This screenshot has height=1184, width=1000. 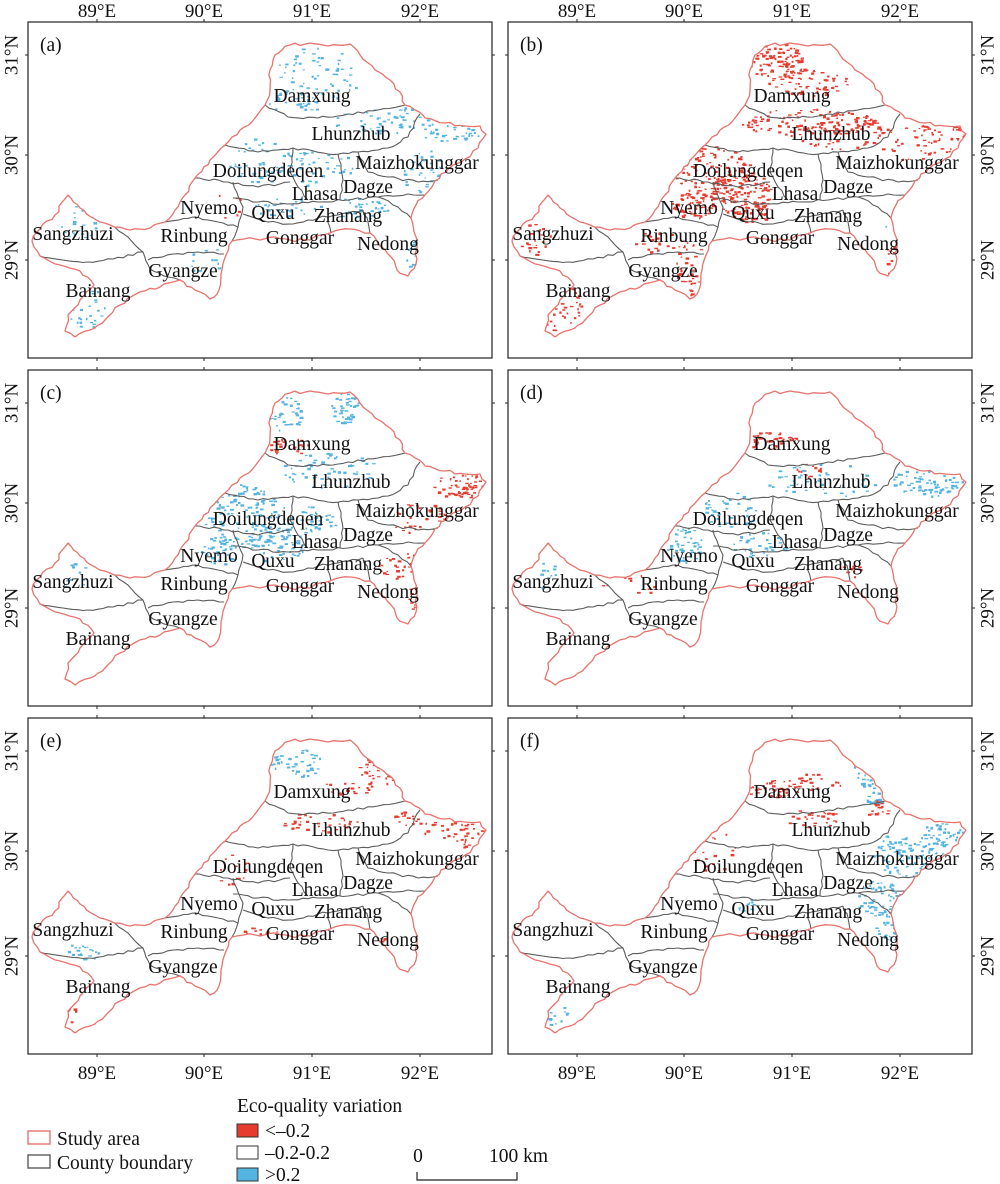 What do you see at coordinates (193, 236) in the screenshot?
I see `county-label-rinbung: Rinbung` at bounding box center [193, 236].